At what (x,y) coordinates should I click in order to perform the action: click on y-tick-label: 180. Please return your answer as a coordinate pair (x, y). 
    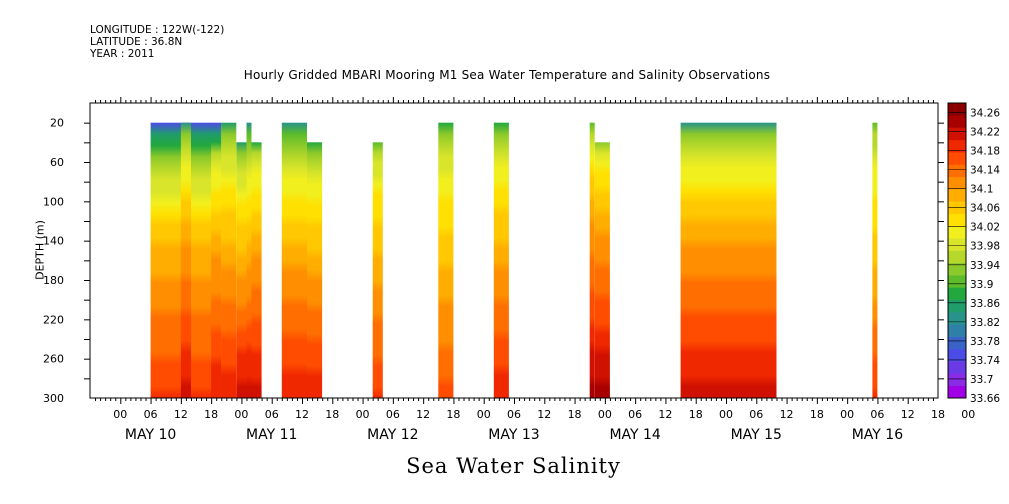
    Looking at the image, I should click on (53, 280).